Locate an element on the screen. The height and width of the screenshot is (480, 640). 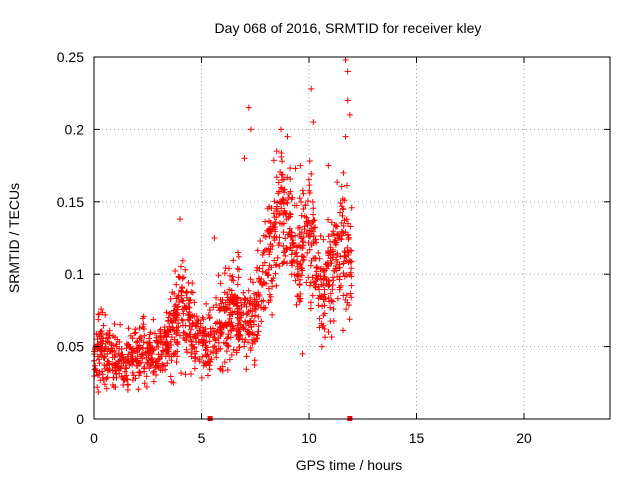
y-tick-label: 0.2 is located at coordinates (75, 129).